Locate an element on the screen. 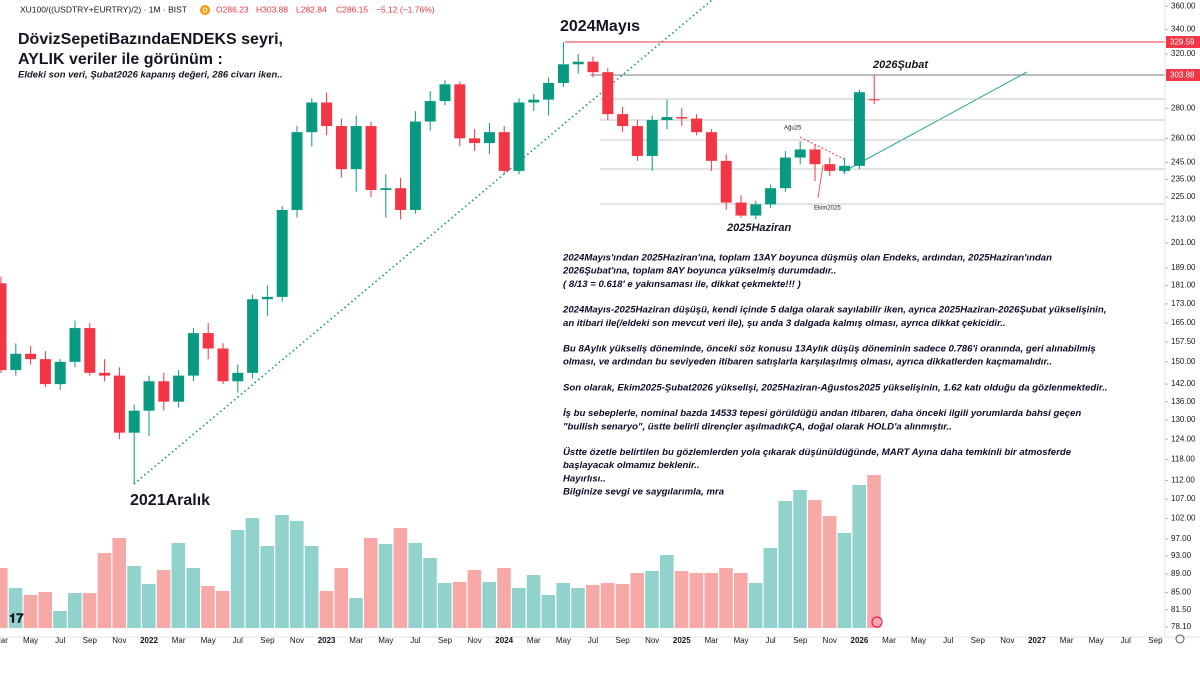  y-tick-label: 89.00 is located at coordinates (1181, 573).